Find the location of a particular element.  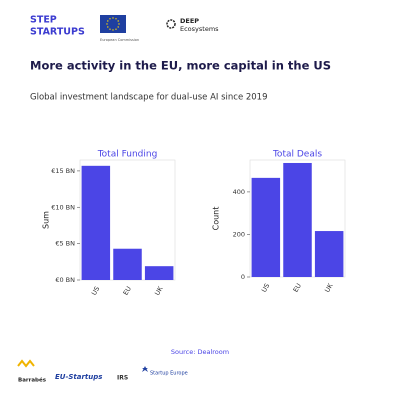

eu-flag is located at coordinates (113, 24).